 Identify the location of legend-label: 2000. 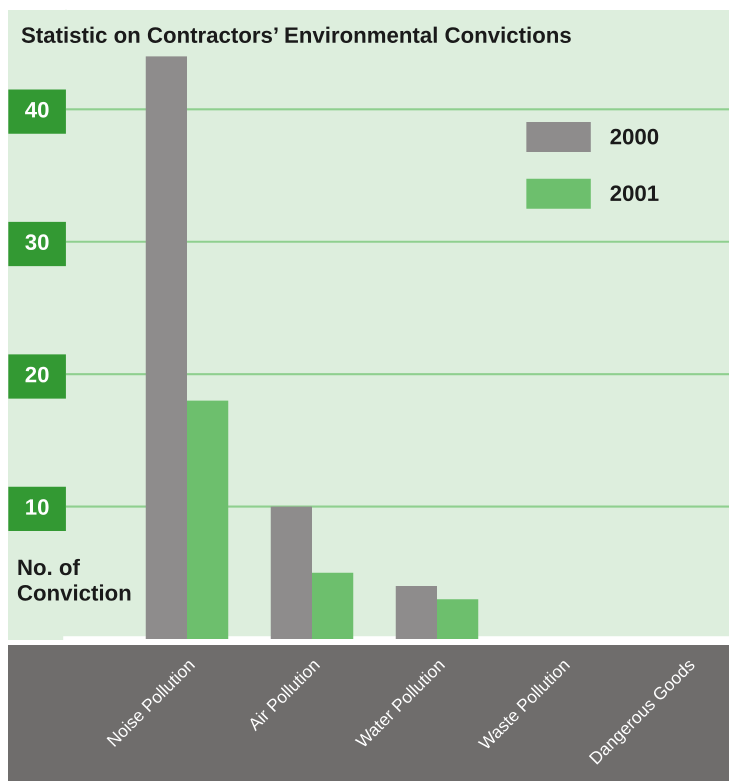
(634, 136).